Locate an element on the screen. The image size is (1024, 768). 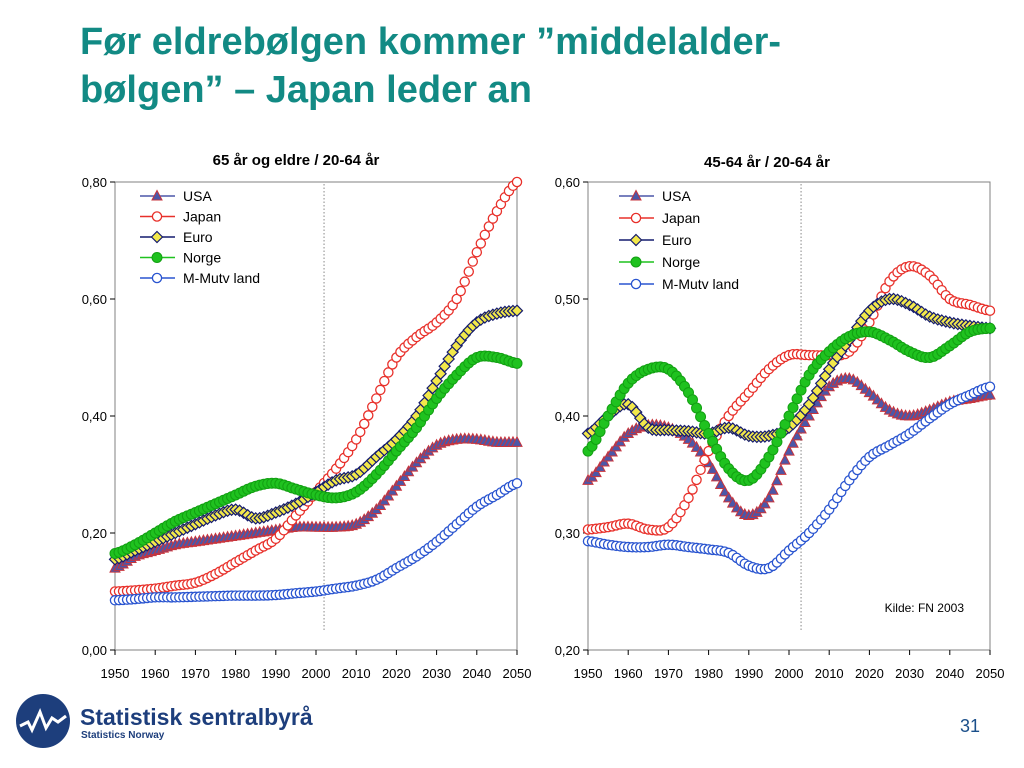
chart-title: 65 år og eldre / 20-64 år is located at coordinates (296, 160).